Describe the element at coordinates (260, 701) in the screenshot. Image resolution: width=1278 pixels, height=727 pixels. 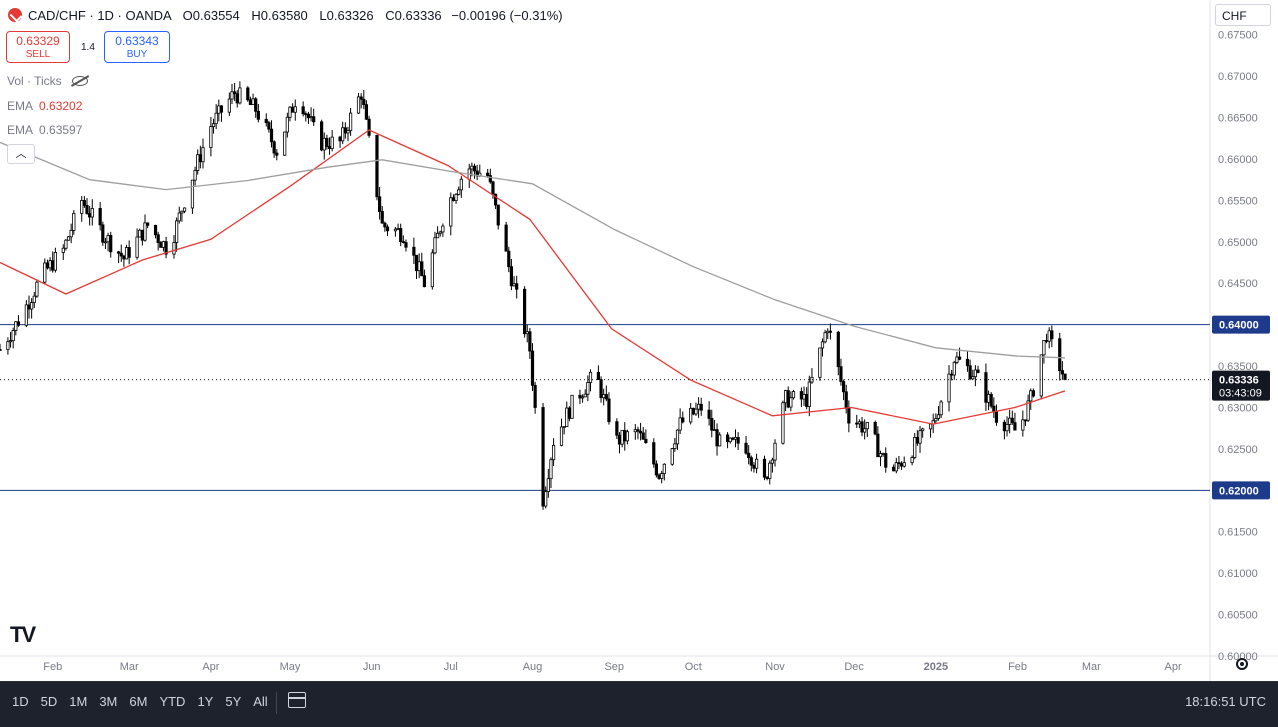
I see `range-button-all: All` at that location.